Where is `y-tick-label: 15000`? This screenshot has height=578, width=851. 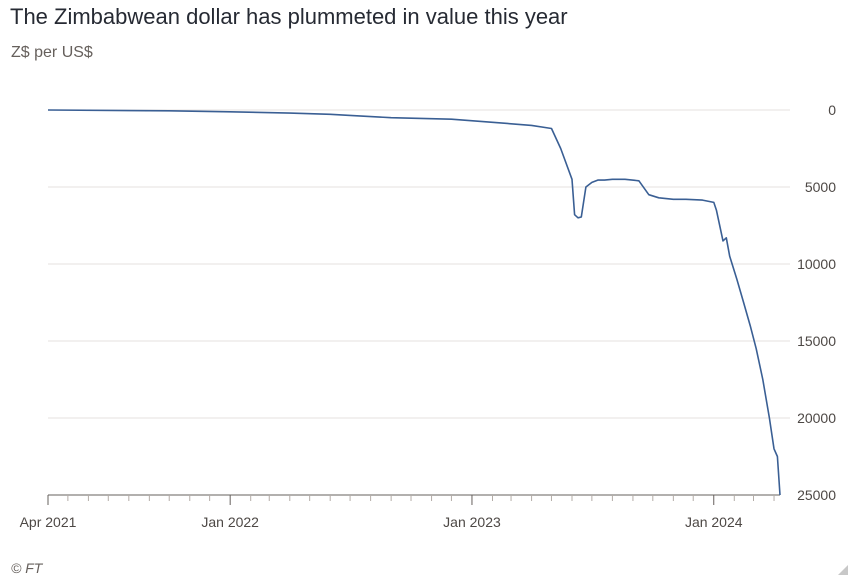
y-tick-label: 15000 is located at coordinates (816, 341).